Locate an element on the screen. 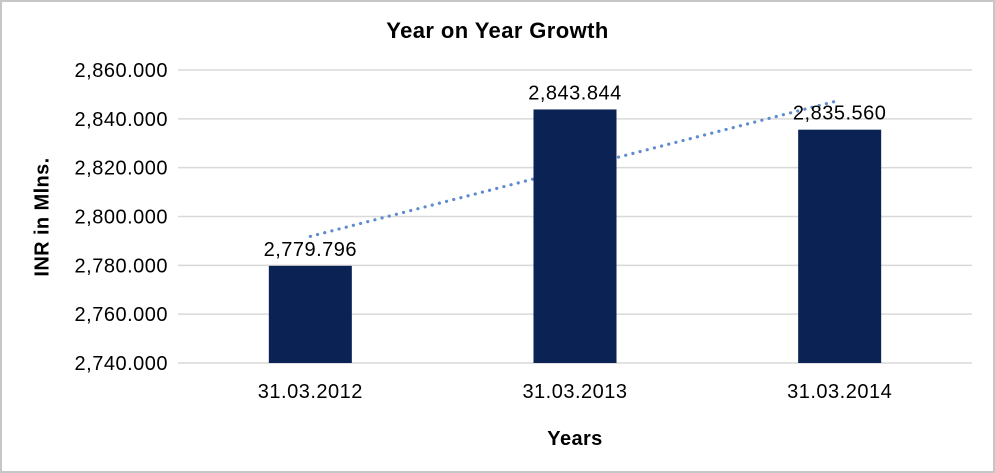 This screenshot has width=995, height=473. y-tick-label: 2,780.000 is located at coordinates (121, 266).